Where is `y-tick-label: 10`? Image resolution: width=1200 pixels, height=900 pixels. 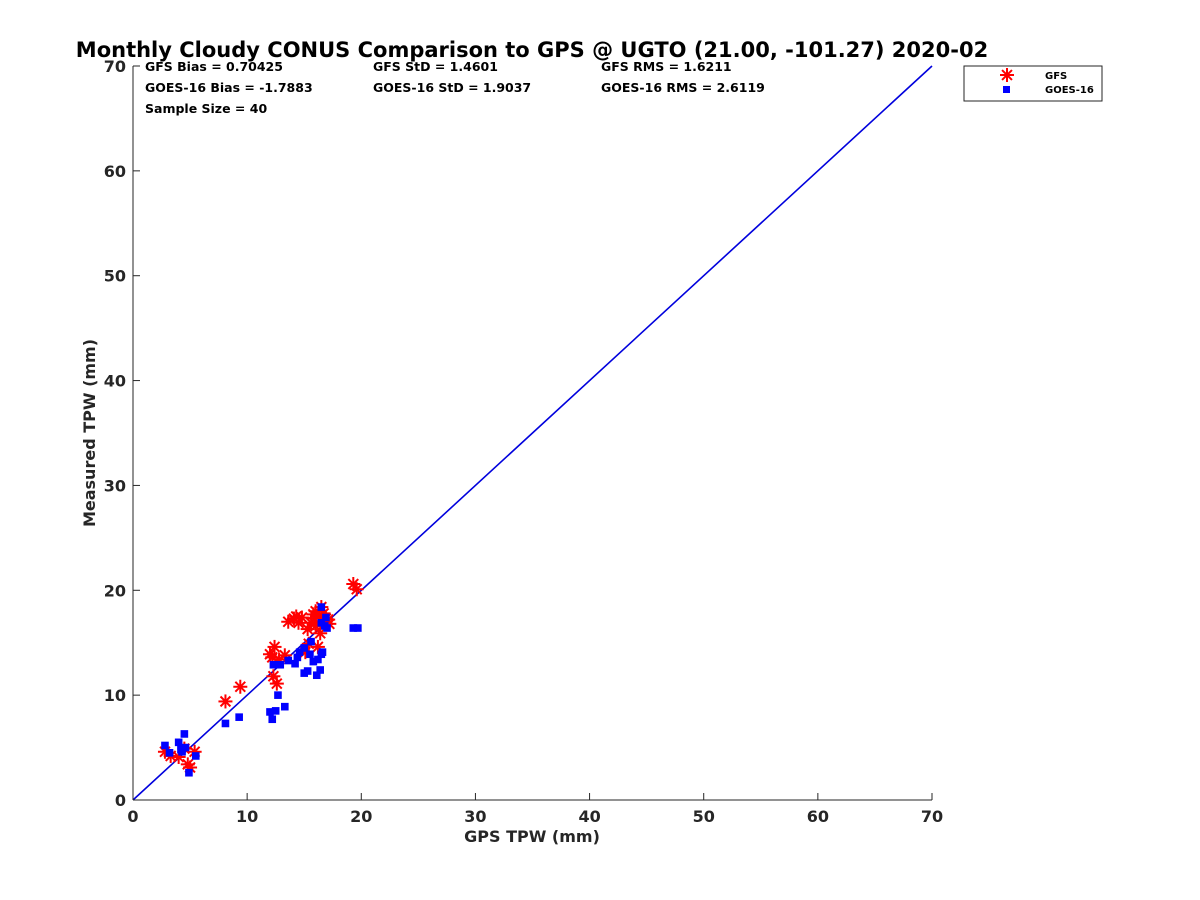 y-tick-label: 10 is located at coordinates (115, 695).